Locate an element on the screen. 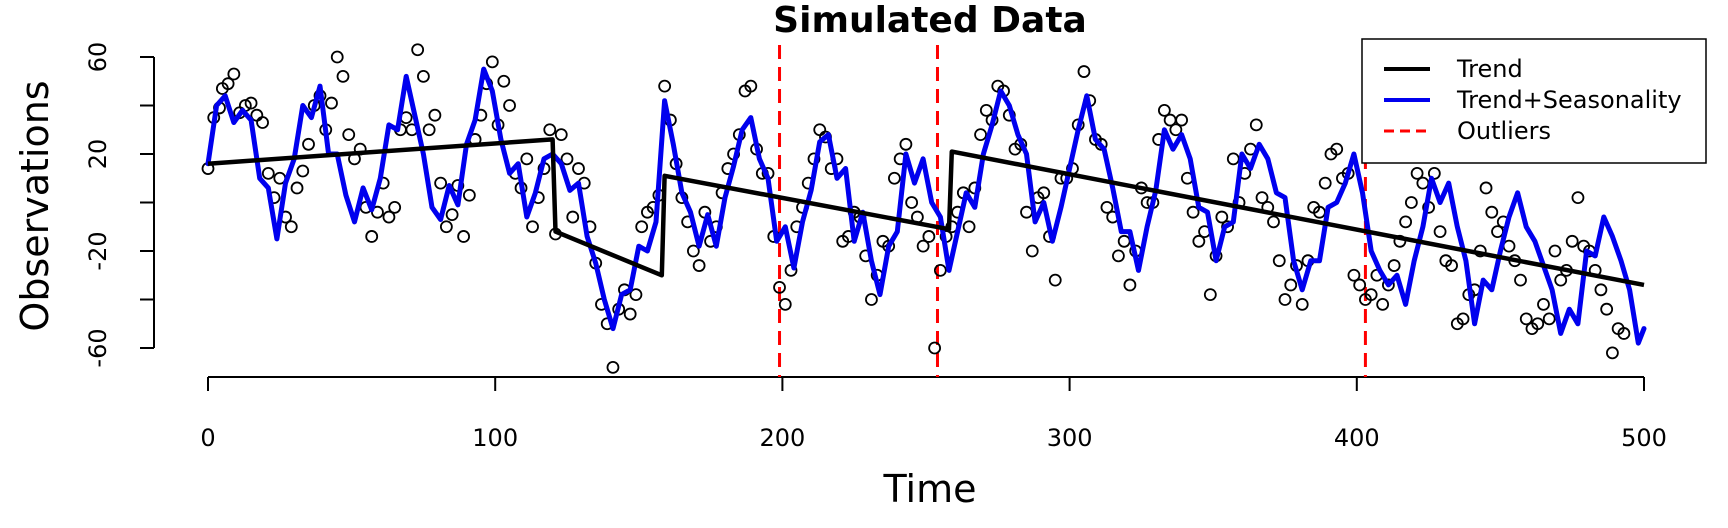  x-tick-label: 0 is located at coordinates (207, 438).